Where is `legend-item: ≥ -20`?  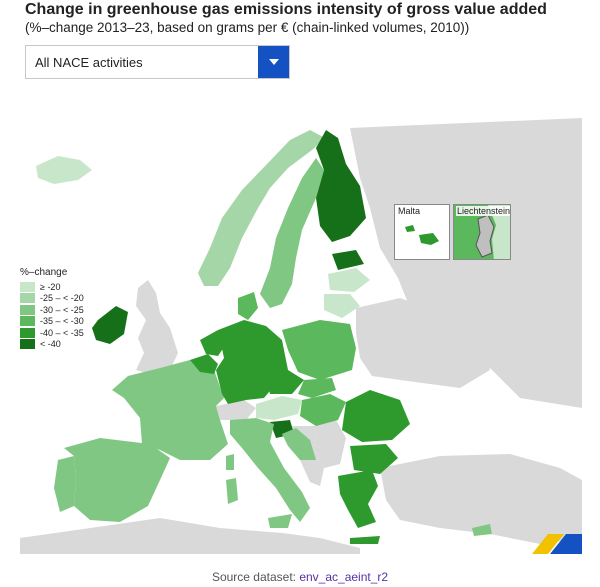 legend-item: ≥ -20 is located at coordinates (60, 287).